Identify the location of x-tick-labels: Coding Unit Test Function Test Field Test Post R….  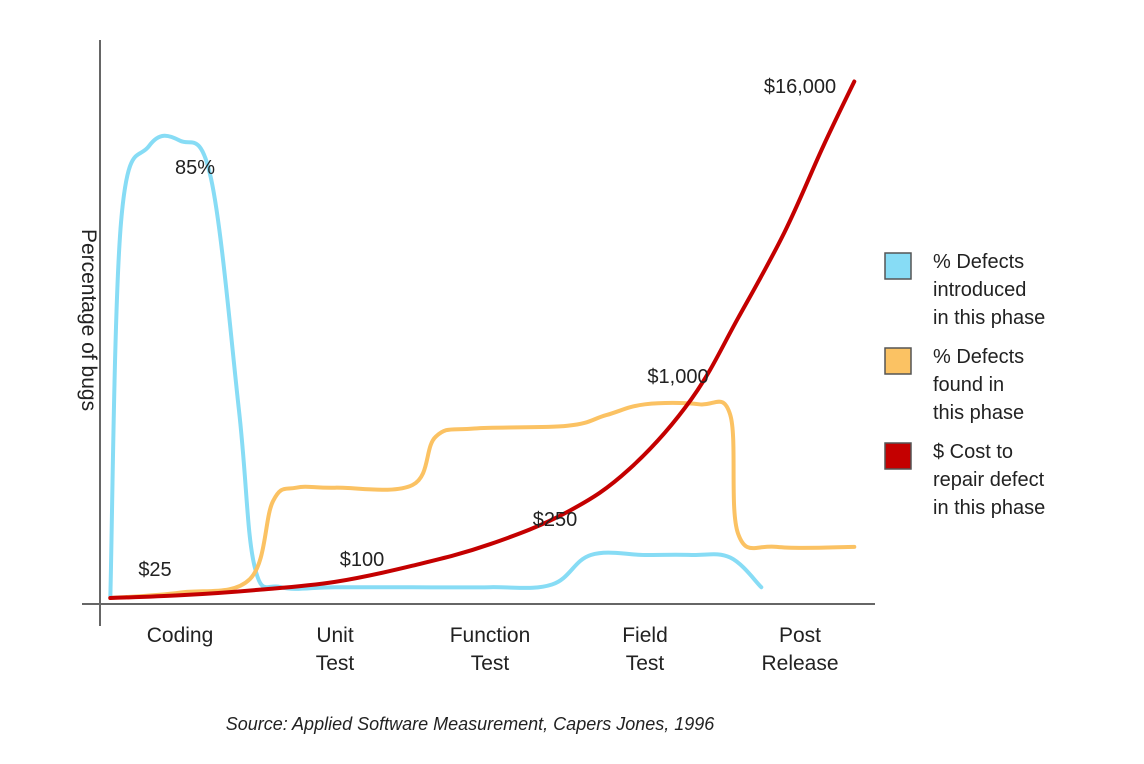
(493, 649).